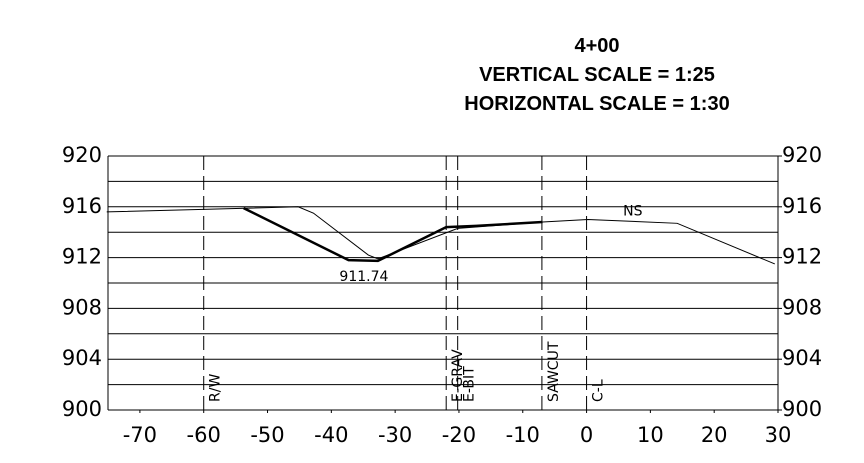  What do you see at coordinates (802, 358) in the screenshot?
I see `y2-tick-label: 904` at bounding box center [802, 358].